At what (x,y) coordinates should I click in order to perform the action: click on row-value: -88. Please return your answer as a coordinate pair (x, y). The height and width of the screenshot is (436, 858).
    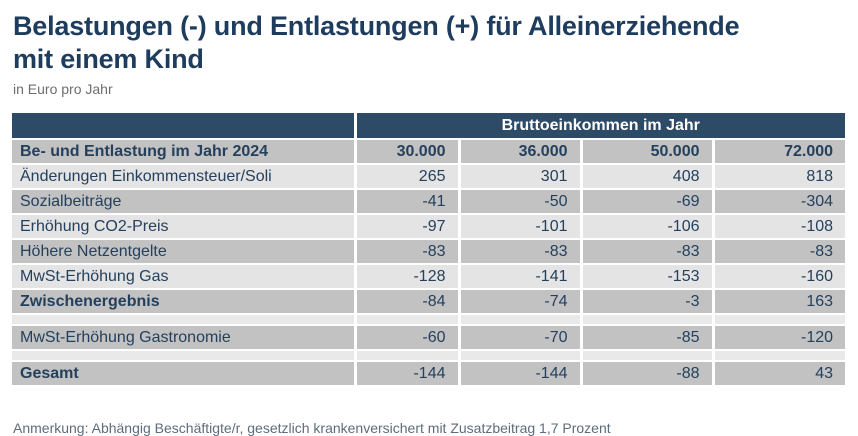
    Looking at the image, I should click on (648, 374).